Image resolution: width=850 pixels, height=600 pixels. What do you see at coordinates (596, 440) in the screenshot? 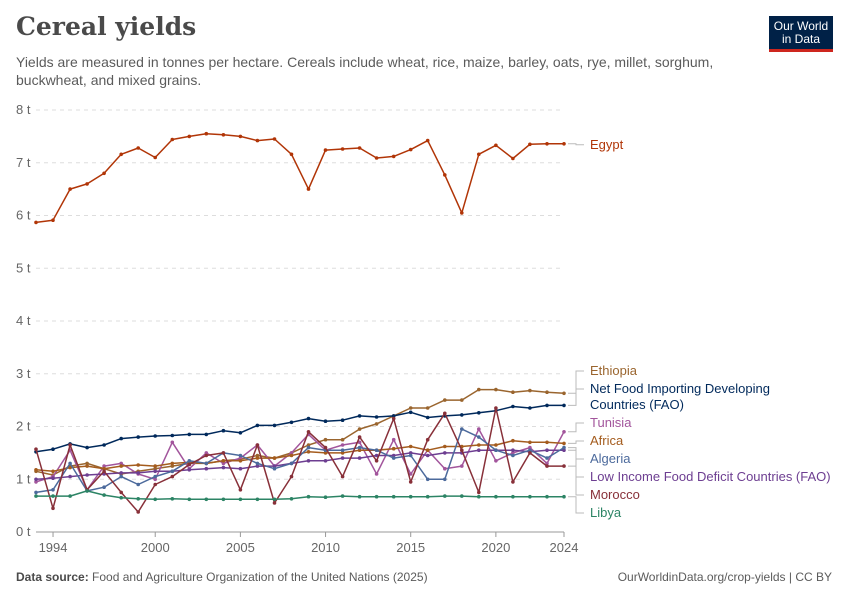
I see `series-label-africa: Africa` at bounding box center [596, 440].